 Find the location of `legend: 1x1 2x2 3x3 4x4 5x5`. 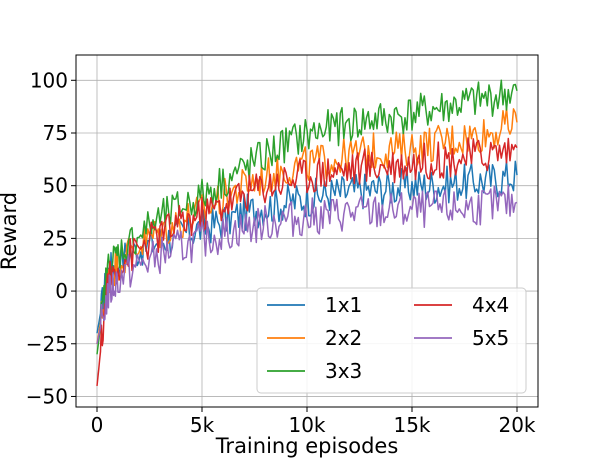

legend: 1x1 2x2 3x3 4x4 5x5 is located at coordinates (391, 340).